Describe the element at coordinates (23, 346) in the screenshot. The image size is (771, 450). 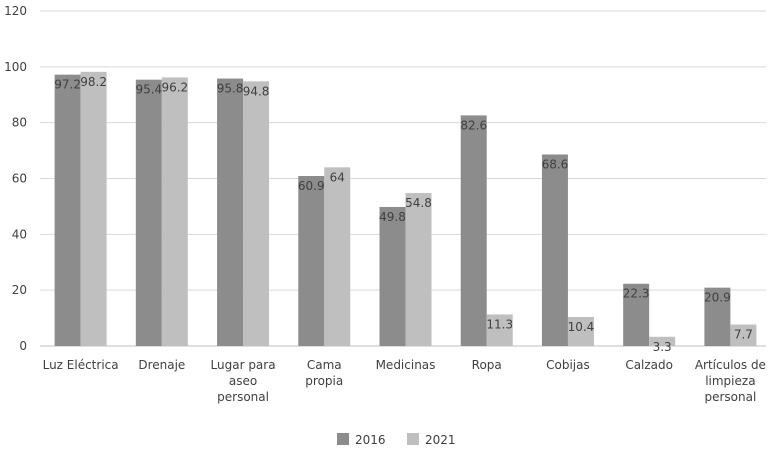
I see `y-tick-label: 0` at that location.